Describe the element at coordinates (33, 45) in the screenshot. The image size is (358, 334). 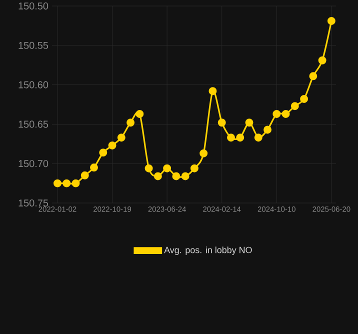
I see `y-tick-label: 150.55` at that location.